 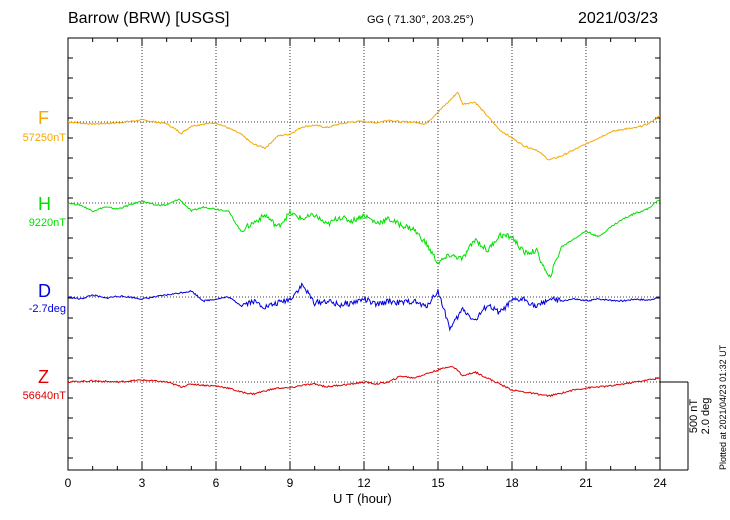 What do you see at coordinates (660, 483) in the screenshot?
I see `x-tick-label: 24` at bounding box center [660, 483].